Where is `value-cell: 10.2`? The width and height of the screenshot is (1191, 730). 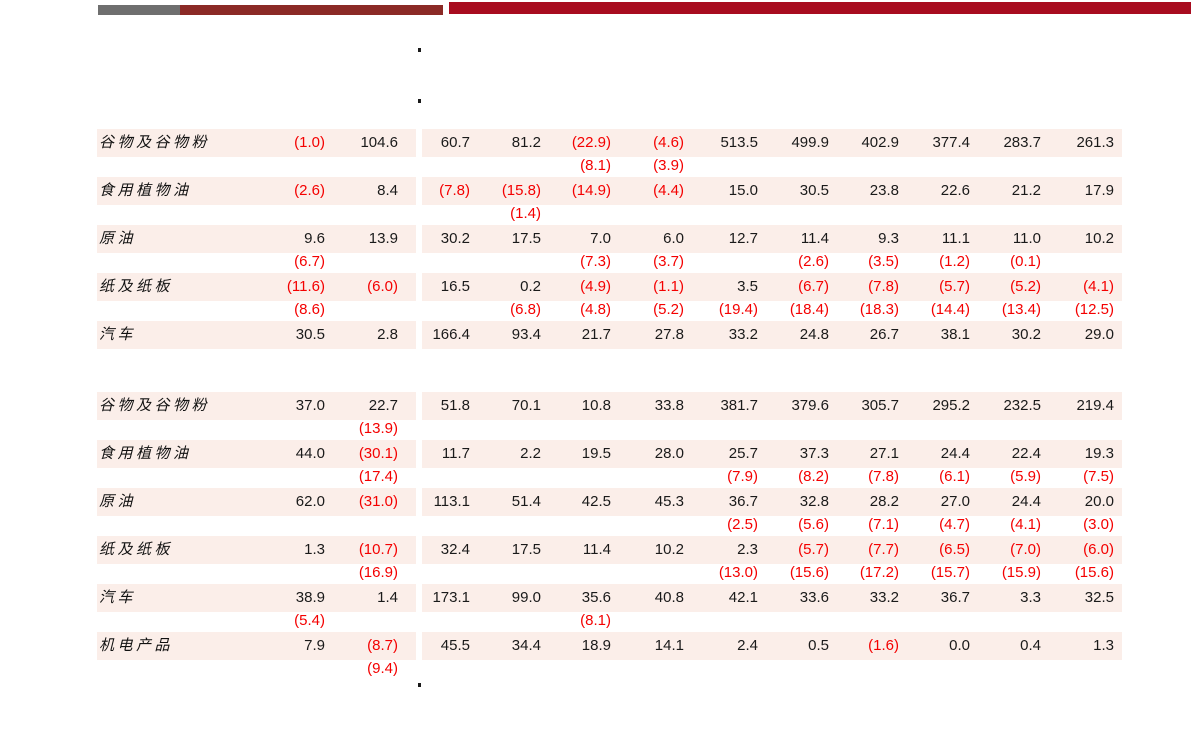
value-cell: 10.2 is located at coordinates (669, 549).